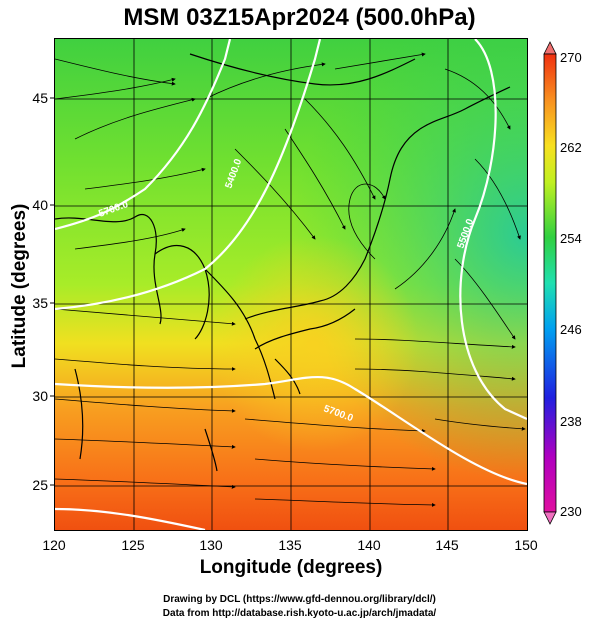 The height and width of the screenshot is (625, 599). Describe the element at coordinates (299, 17) in the screenshot. I see `page-title: MSM 03Z15Apr2024 (500.0hPa)` at that location.